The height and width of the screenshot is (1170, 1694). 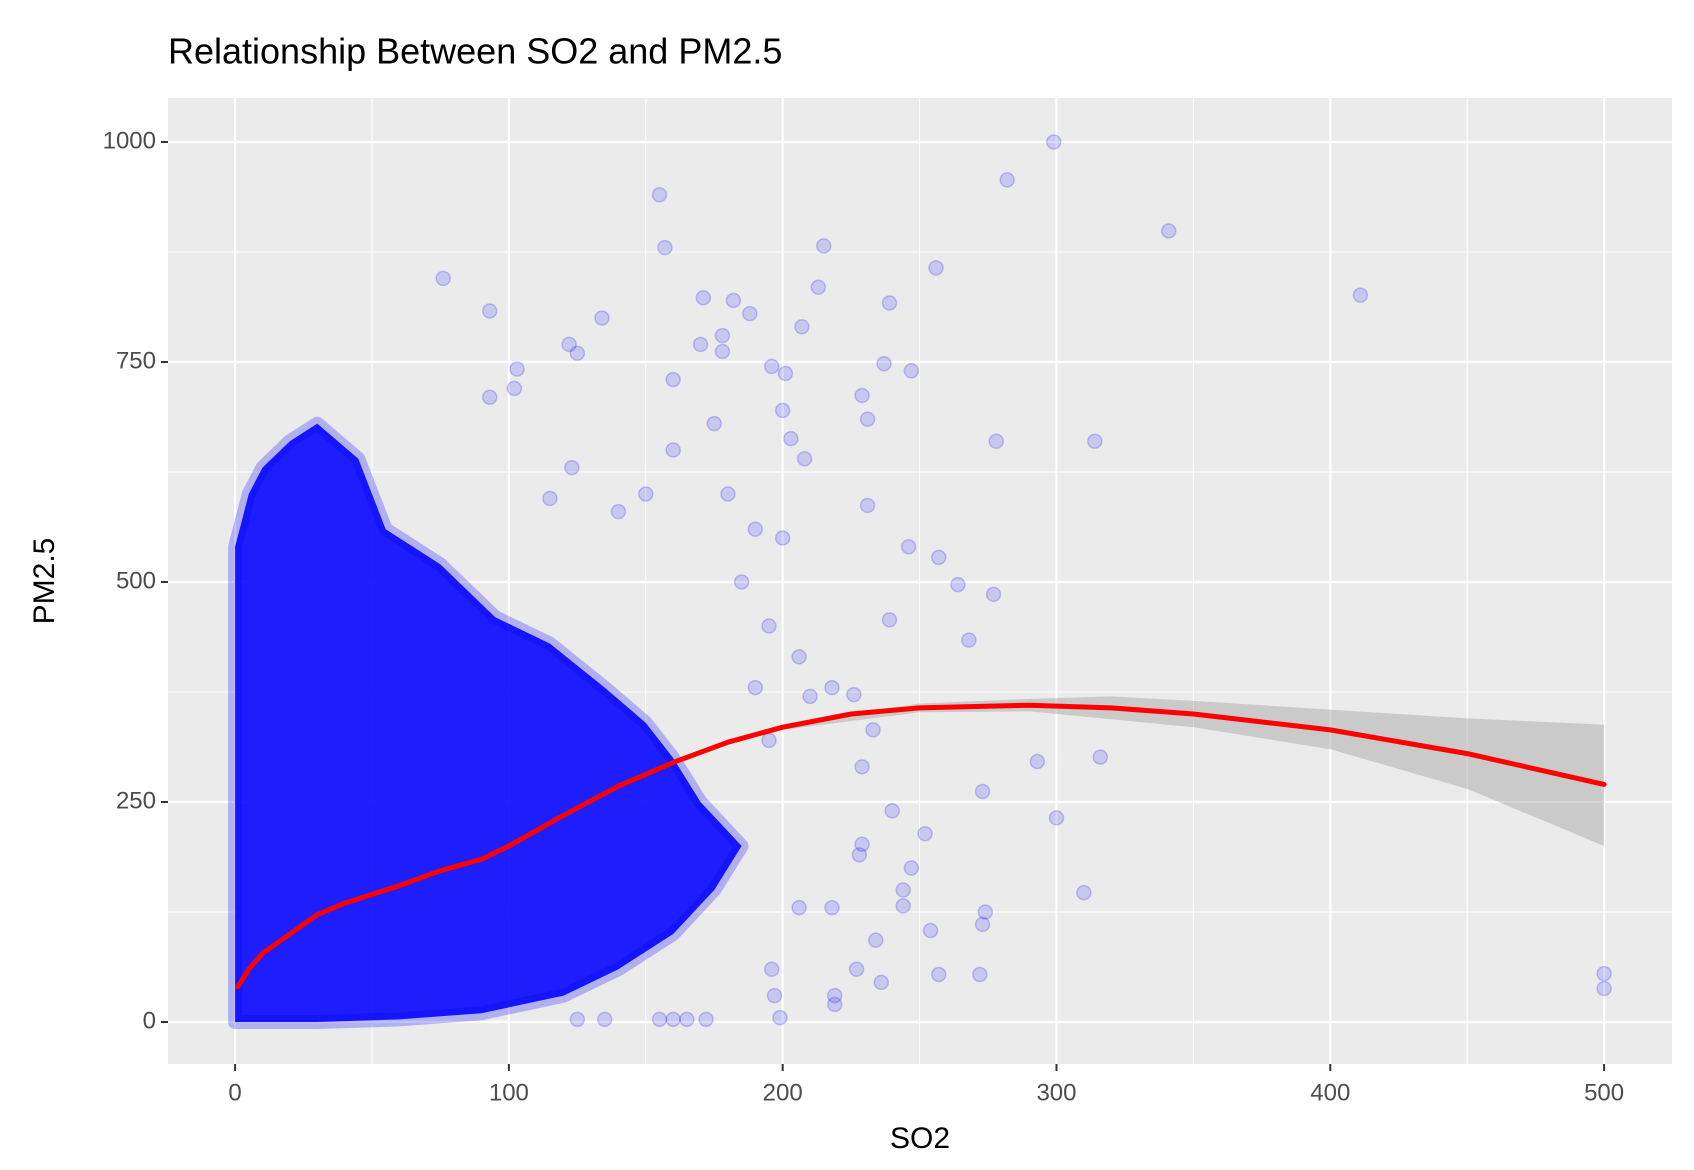 What do you see at coordinates (149, 1020) in the screenshot?
I see `y-tick-label: 0` at bounding box center [149, 1020].